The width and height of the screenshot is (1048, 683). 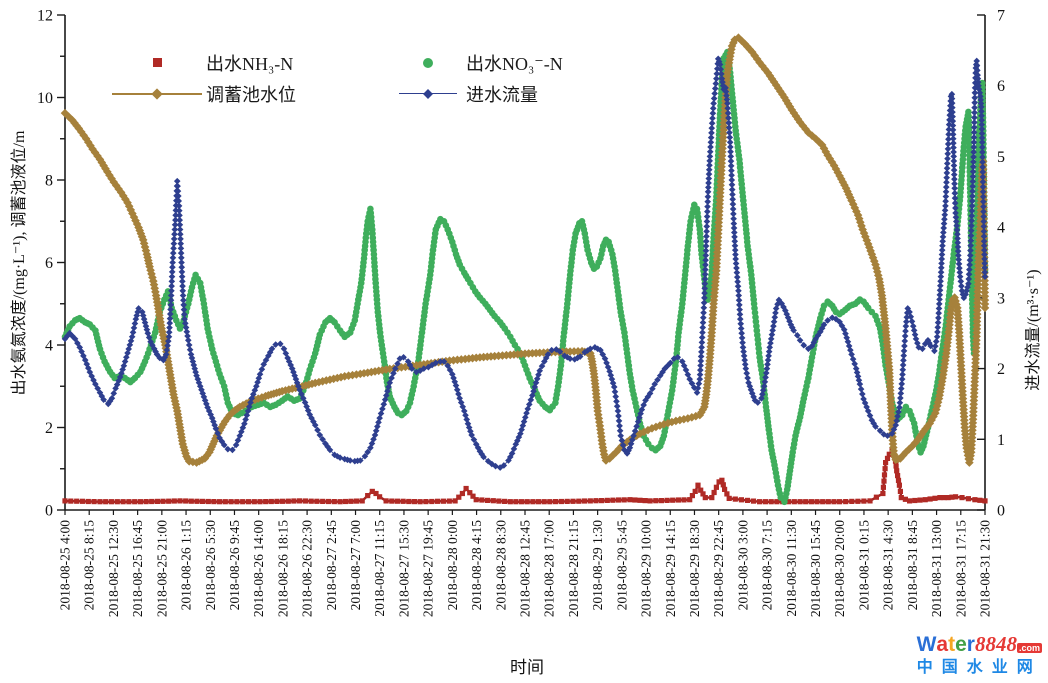 I want to click on watermark-letter: r, so click(x=970, y=645).